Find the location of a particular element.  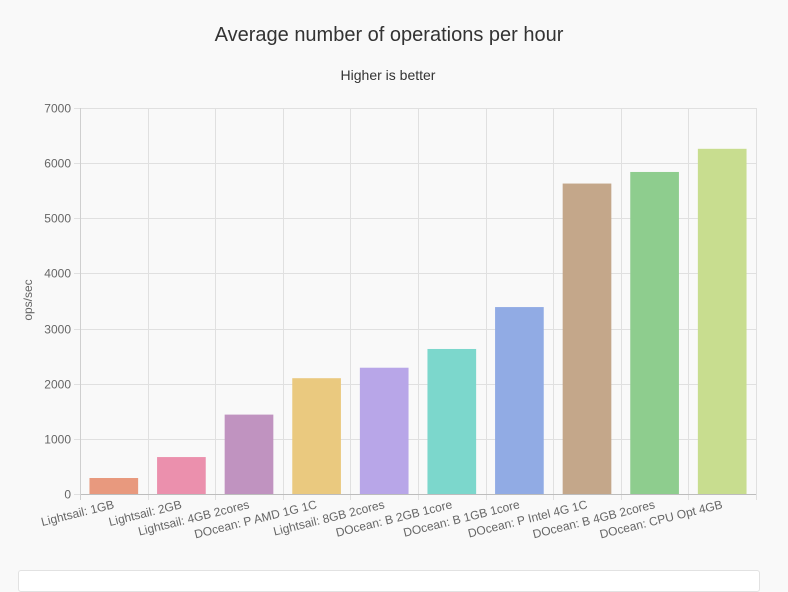

y-tick-labels: 0 1000 2000 3000 4000 5000 6000 7000 is located at coordinates (57, 302).